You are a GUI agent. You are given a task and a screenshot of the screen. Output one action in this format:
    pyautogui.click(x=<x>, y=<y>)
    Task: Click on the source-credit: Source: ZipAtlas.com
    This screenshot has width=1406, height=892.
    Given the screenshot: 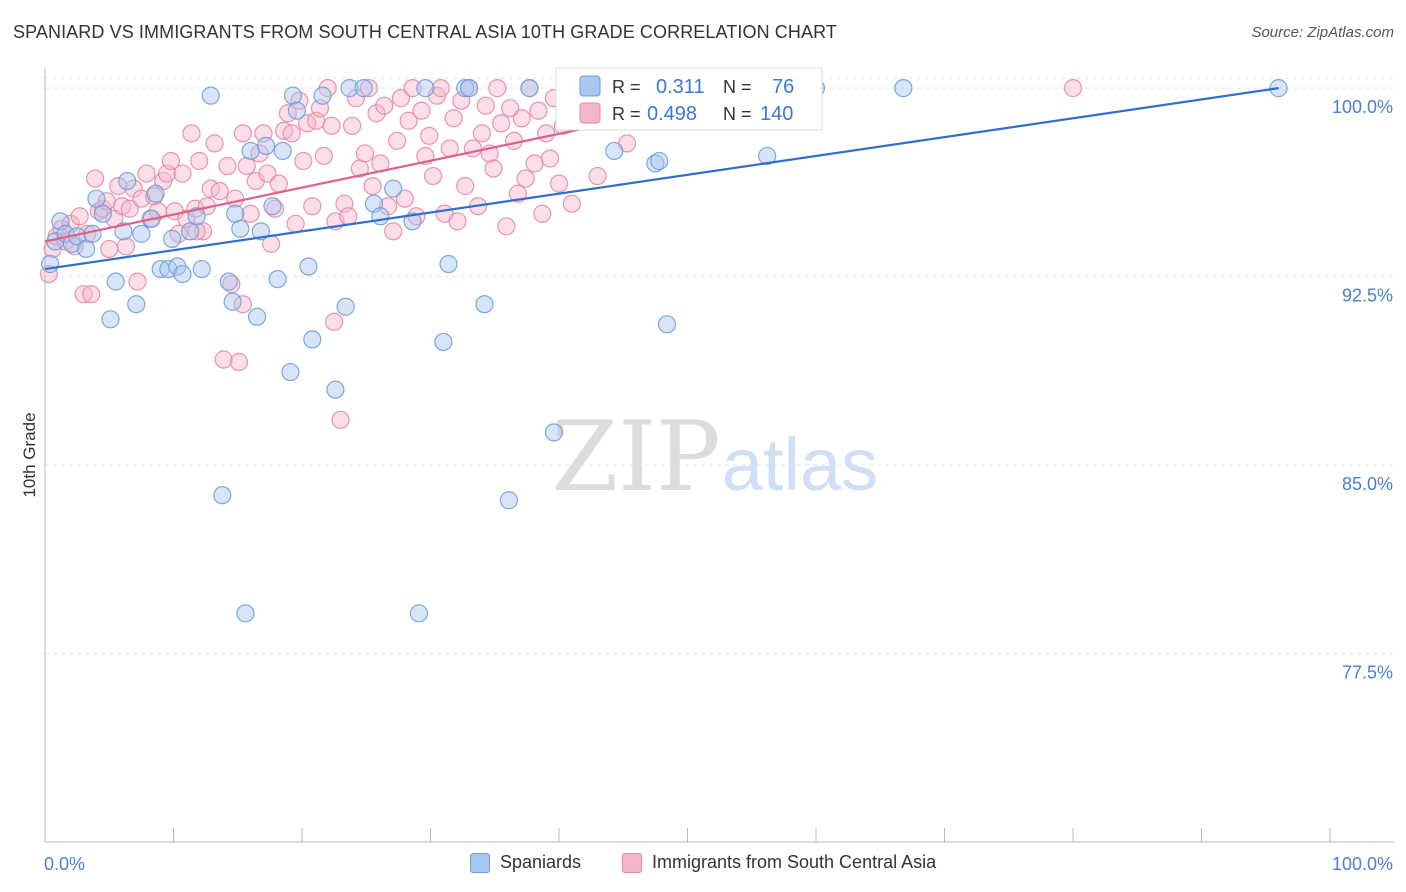 What is the action you would take?
    pyautogui.click(x=1322, y=32)
    